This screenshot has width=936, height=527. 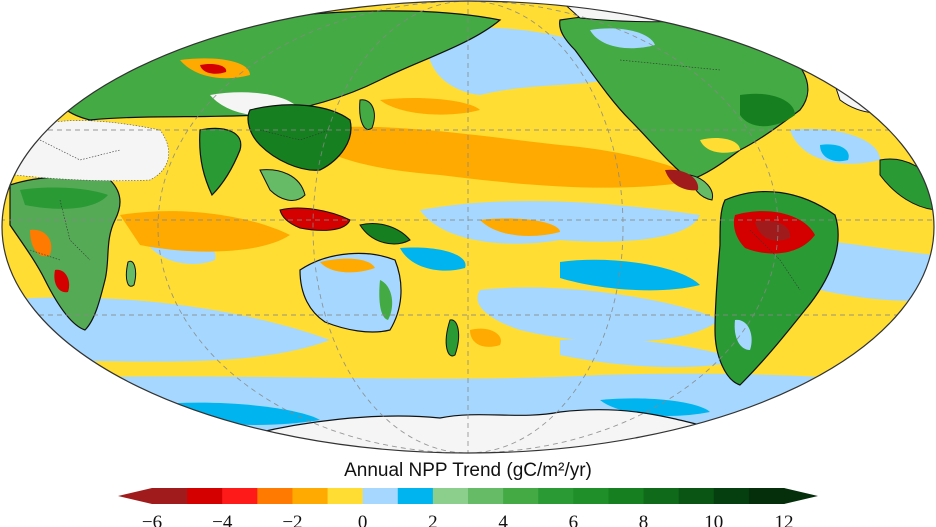 I want to click on southeast-asia, so click(x=282, y=185).